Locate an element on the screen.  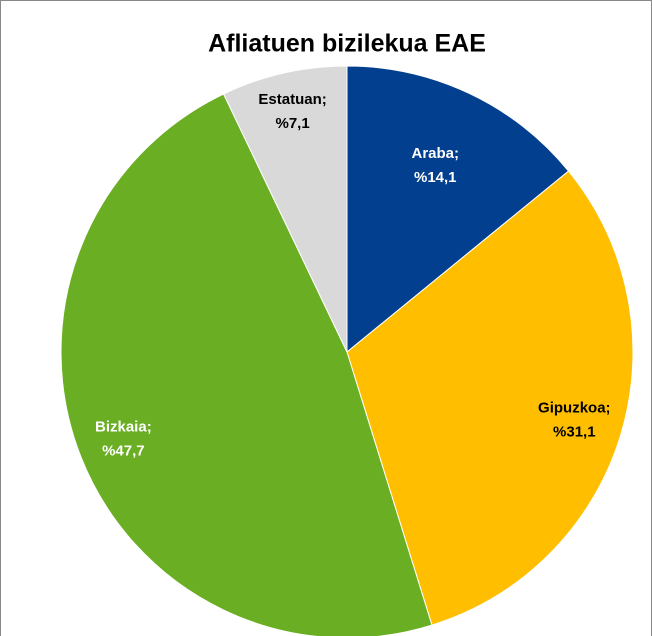
slice-category-label: Araba; is located at coordinates (436, 153).